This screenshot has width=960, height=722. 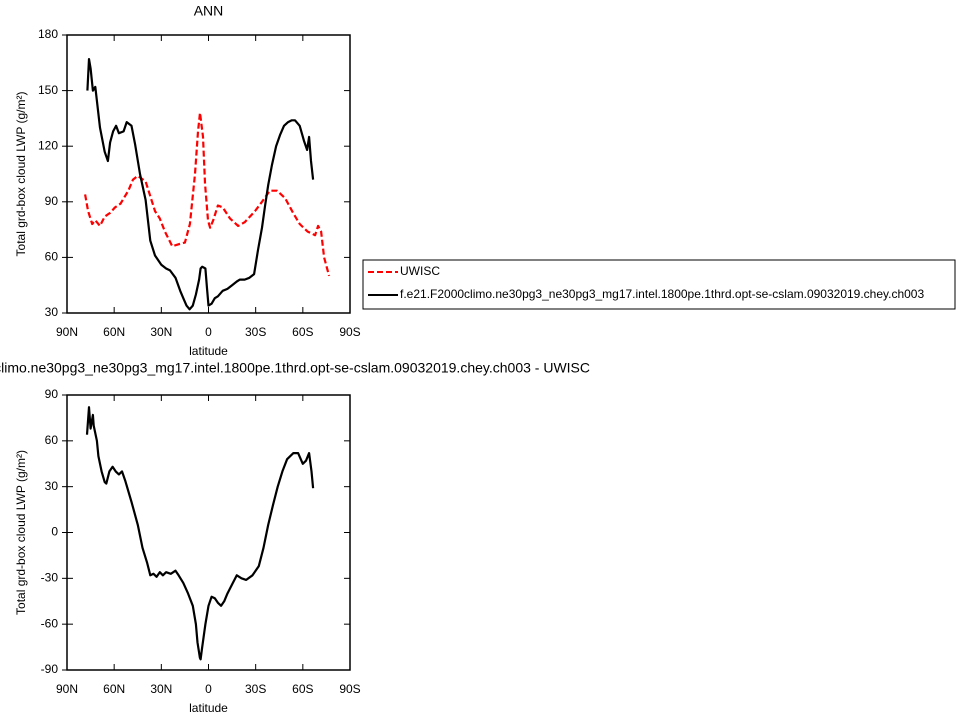 I want to click on y-tick-label: 0, so click(x=54, y=532).